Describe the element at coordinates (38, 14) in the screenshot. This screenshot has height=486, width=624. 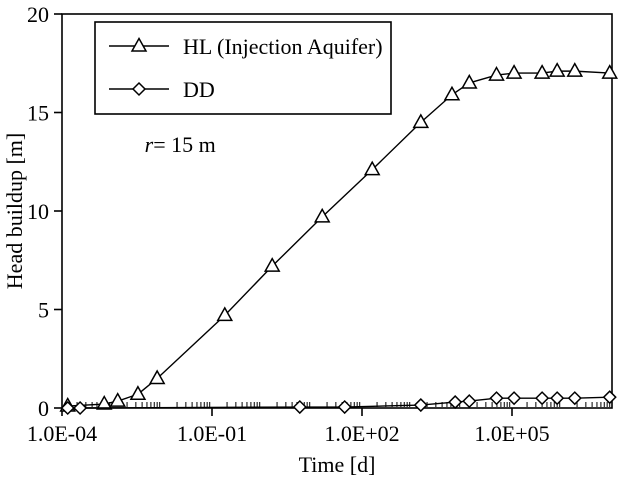
I see `y-tick-label: 20` at that location.